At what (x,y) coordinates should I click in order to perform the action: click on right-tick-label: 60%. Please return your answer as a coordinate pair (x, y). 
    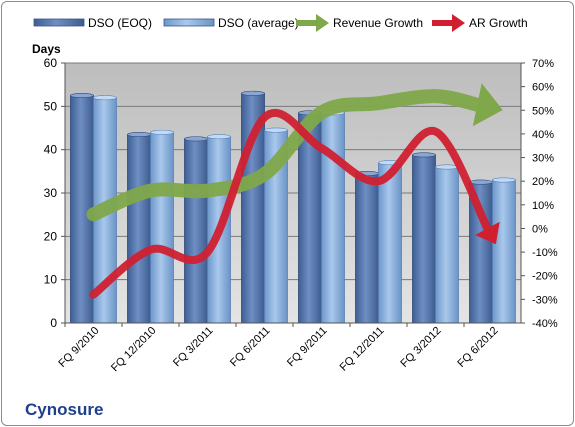
    Looking at the image, I should click on (543, 88).